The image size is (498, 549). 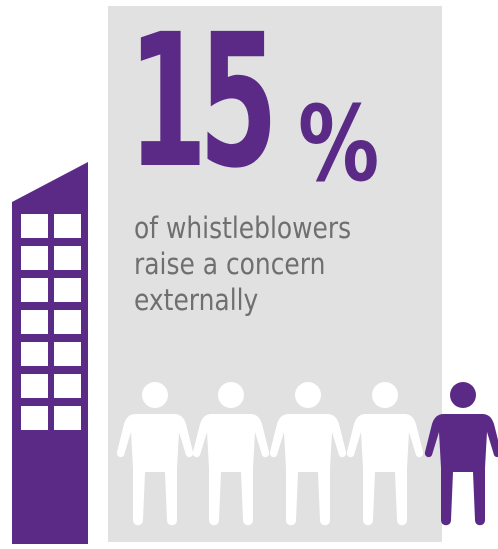 I want to click on office-building-icon, so click(x=51, y=355).